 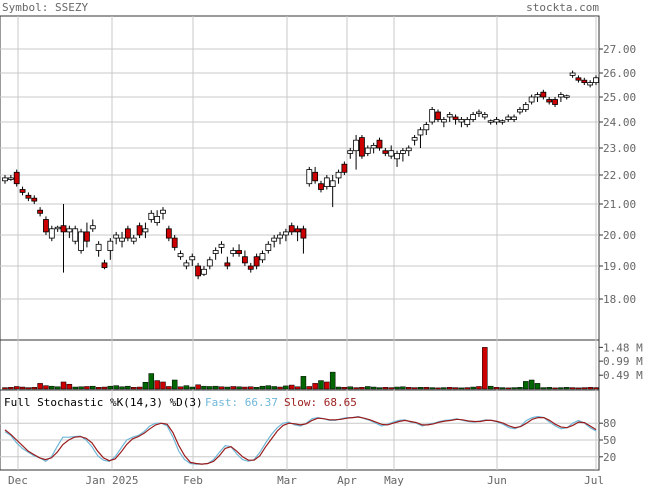 I want to click on stochastic-tick-label: 80, so click(x=609, y=423).